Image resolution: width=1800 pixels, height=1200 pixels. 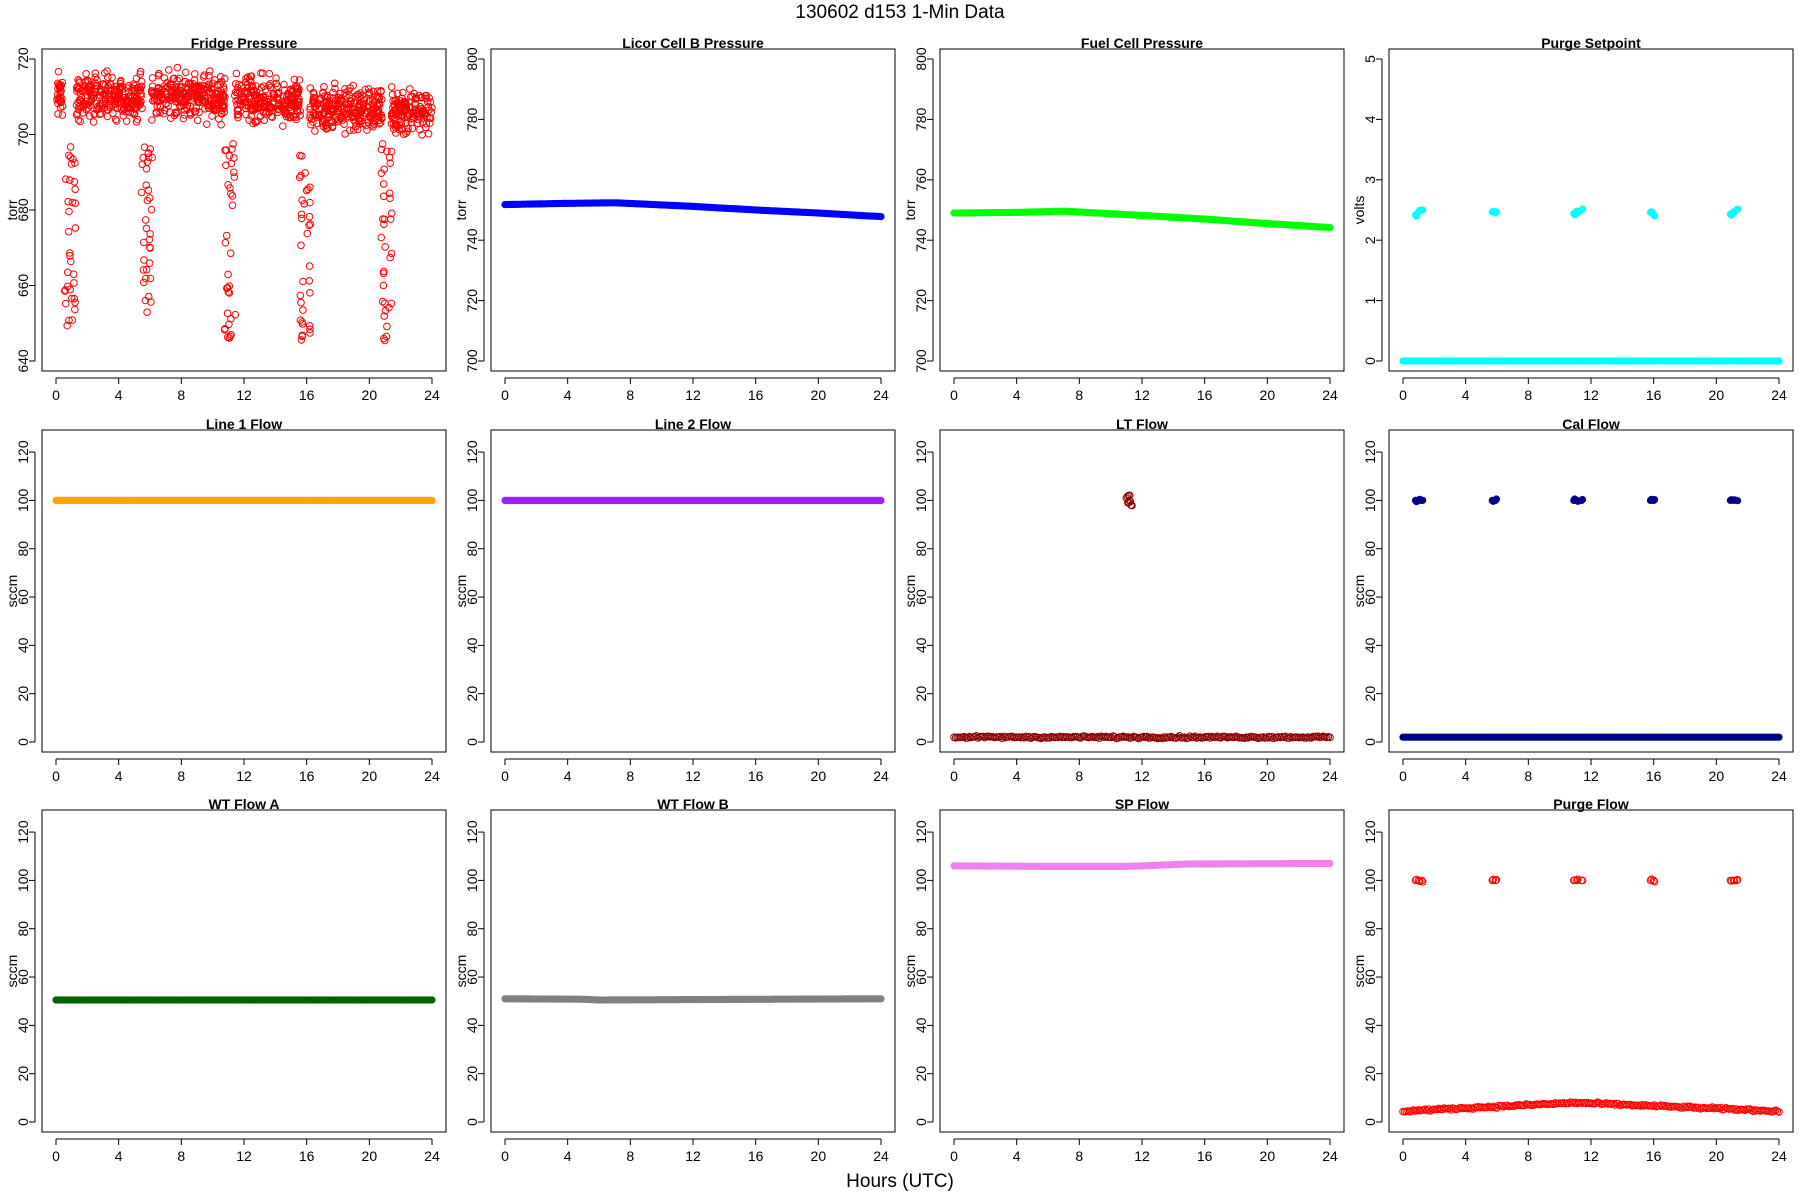 What do you see at coordinates (472, 301) in the screenshot?
I see `y-tick-label: 720` at bounding box center [472, 301].